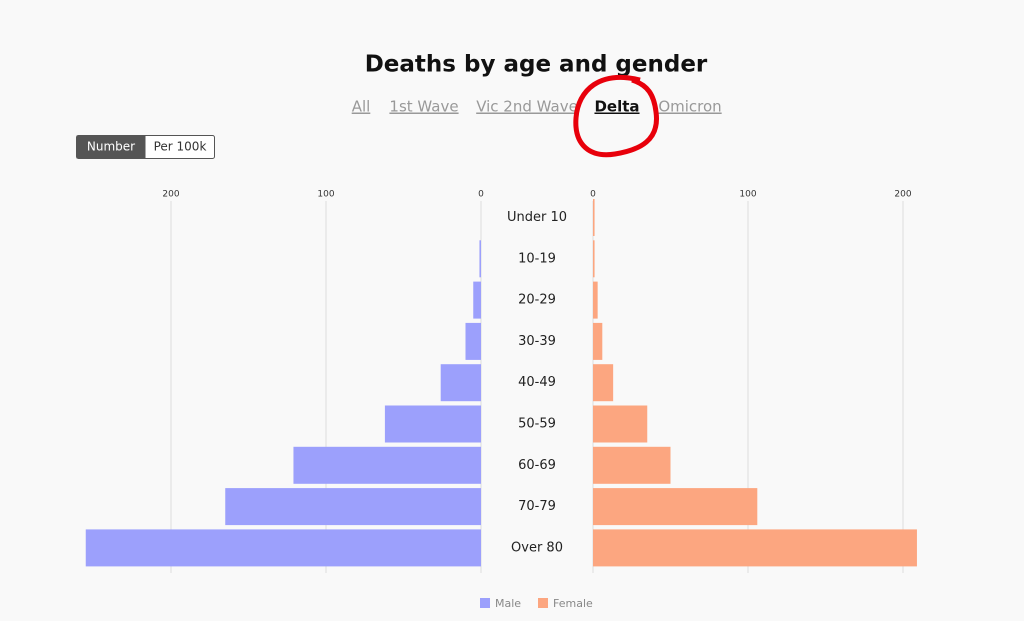  I want to click on annotation-circle, so click(616, 116).